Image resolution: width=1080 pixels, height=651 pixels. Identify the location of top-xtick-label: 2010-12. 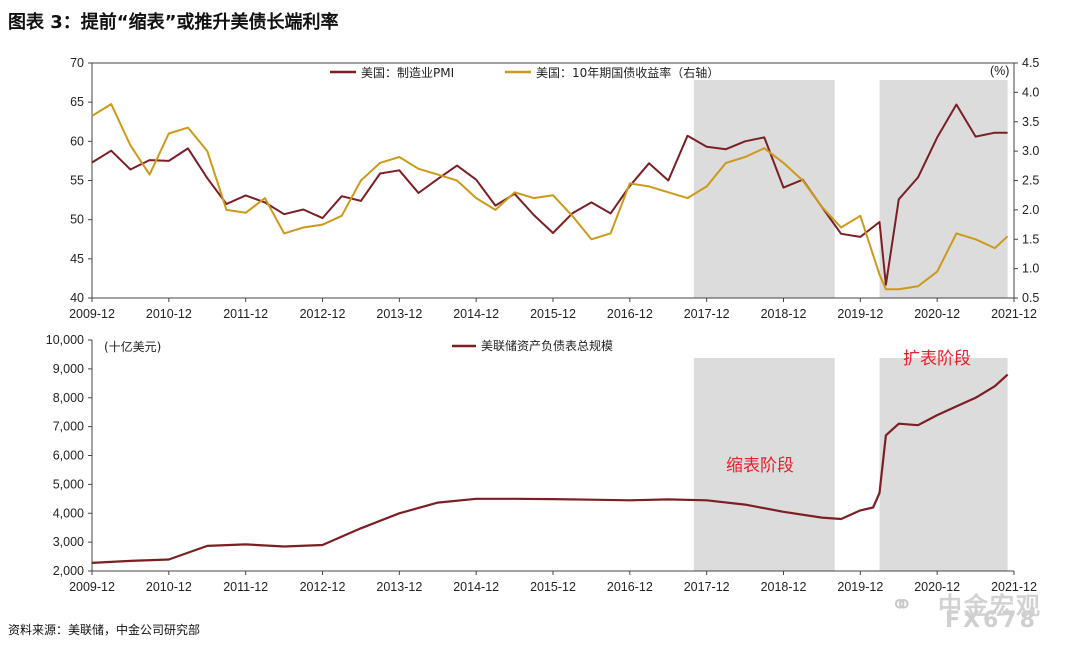
(169, 314).